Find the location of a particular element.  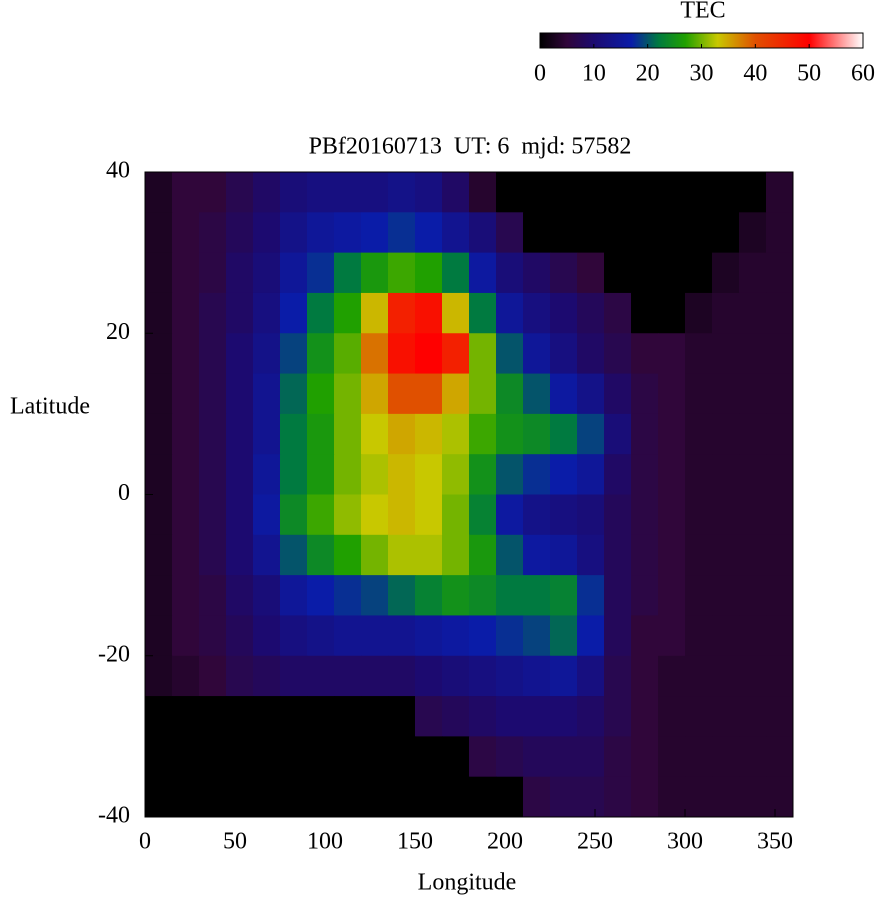

x-axis-label: Longitude is located at coordinates (467, 883).